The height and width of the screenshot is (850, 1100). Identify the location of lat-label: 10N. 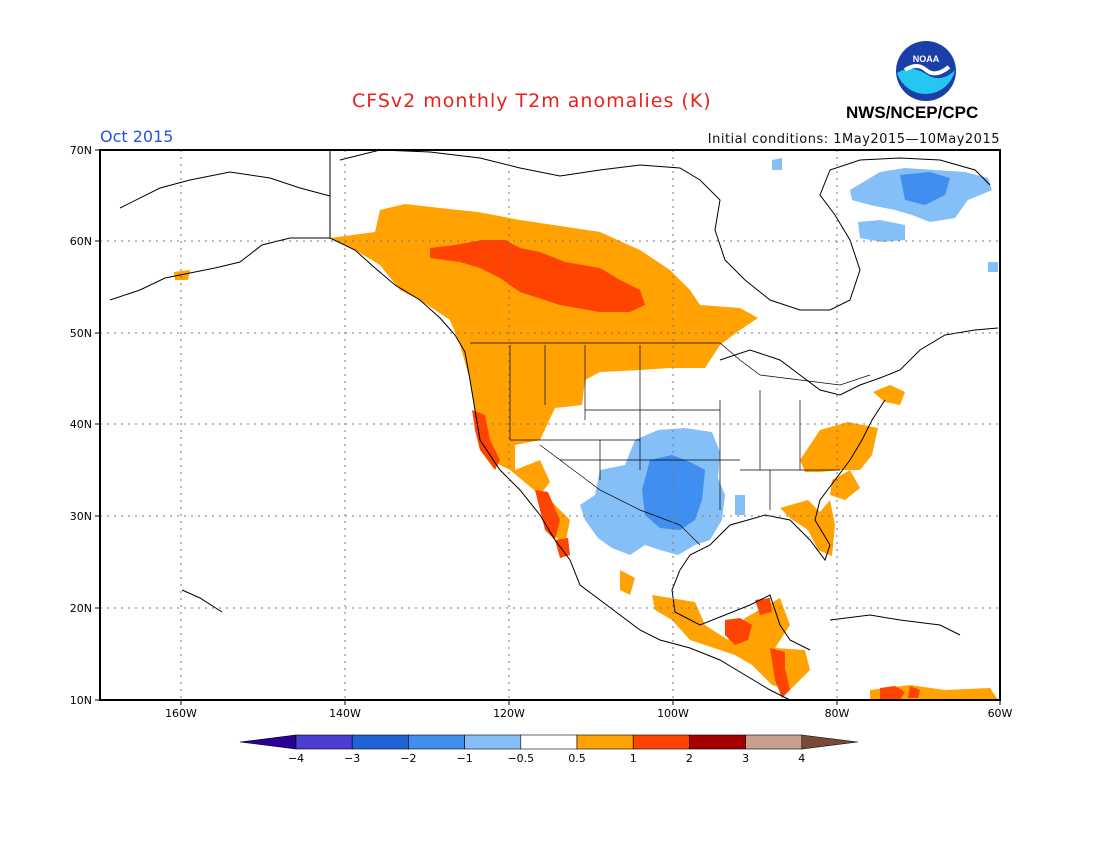
(81, 700).